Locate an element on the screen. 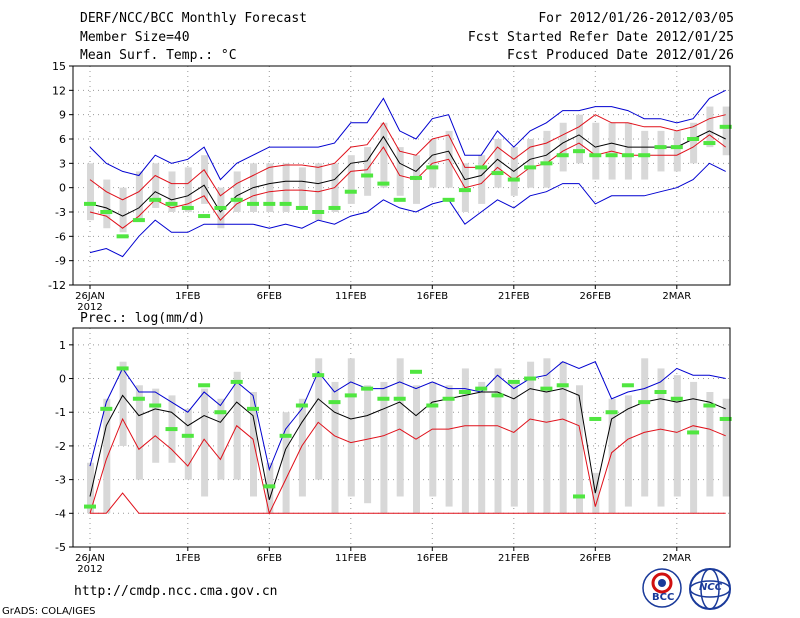  source-url: http://cmdp.ncc.cma.gov.cn is located at coordinates (176, 591).